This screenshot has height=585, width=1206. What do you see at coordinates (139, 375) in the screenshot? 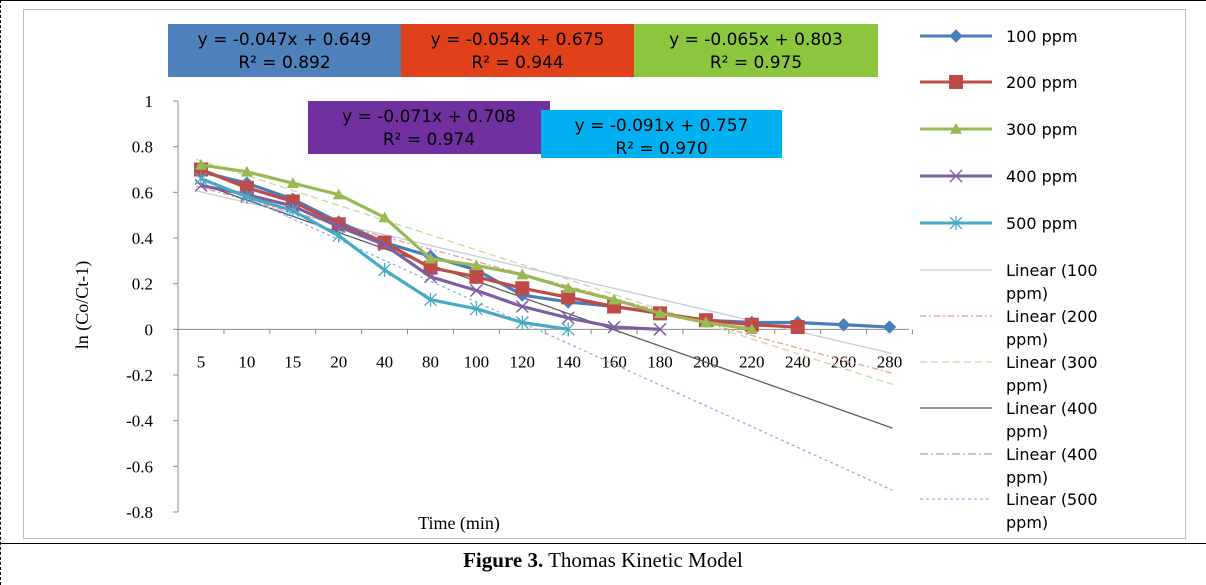
I see `y-tick-label: -0.2` at bounding box center [139, 375].